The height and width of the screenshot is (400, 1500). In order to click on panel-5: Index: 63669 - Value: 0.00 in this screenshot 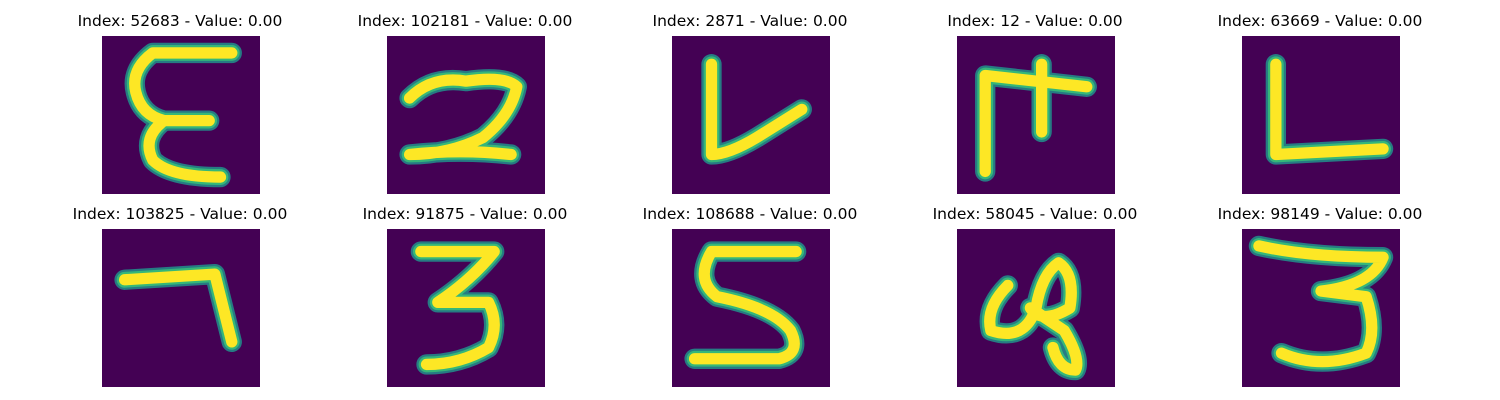, I will do `click(1320, 104)`.